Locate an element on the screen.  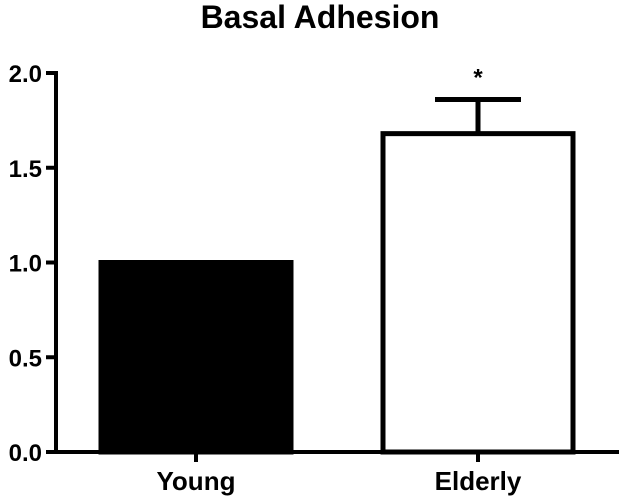
y-tick-label: 2.0 is located at coordinates (25, 74).